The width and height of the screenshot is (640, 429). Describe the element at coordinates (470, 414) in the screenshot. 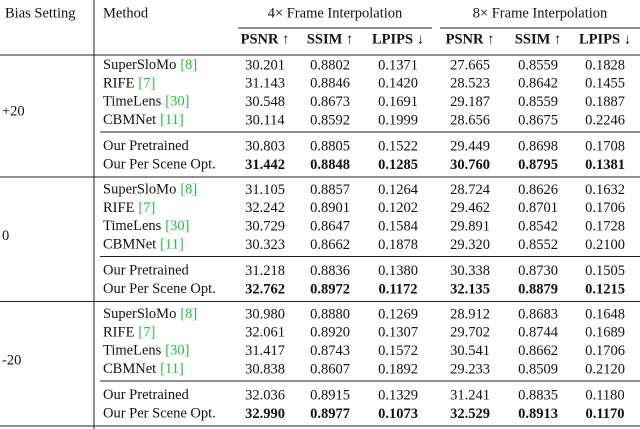

I see `value-cell: 32.529` at that location.